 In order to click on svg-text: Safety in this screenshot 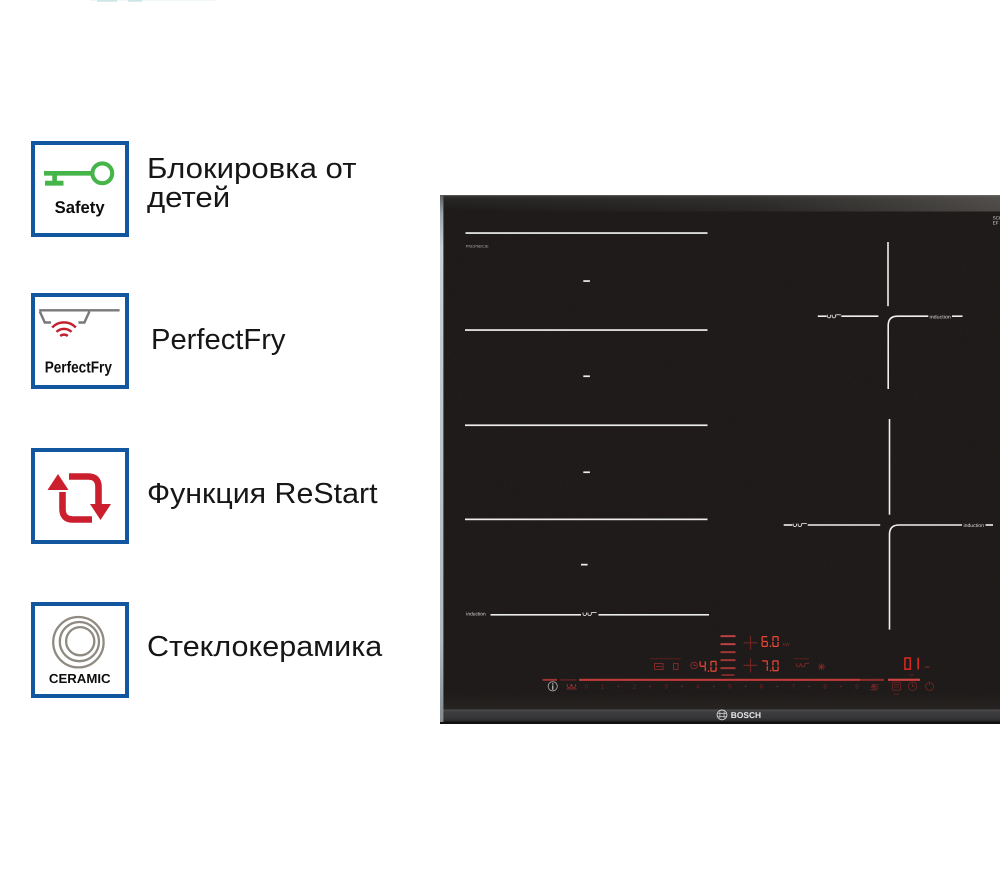, I will do `click(80, 207)`.